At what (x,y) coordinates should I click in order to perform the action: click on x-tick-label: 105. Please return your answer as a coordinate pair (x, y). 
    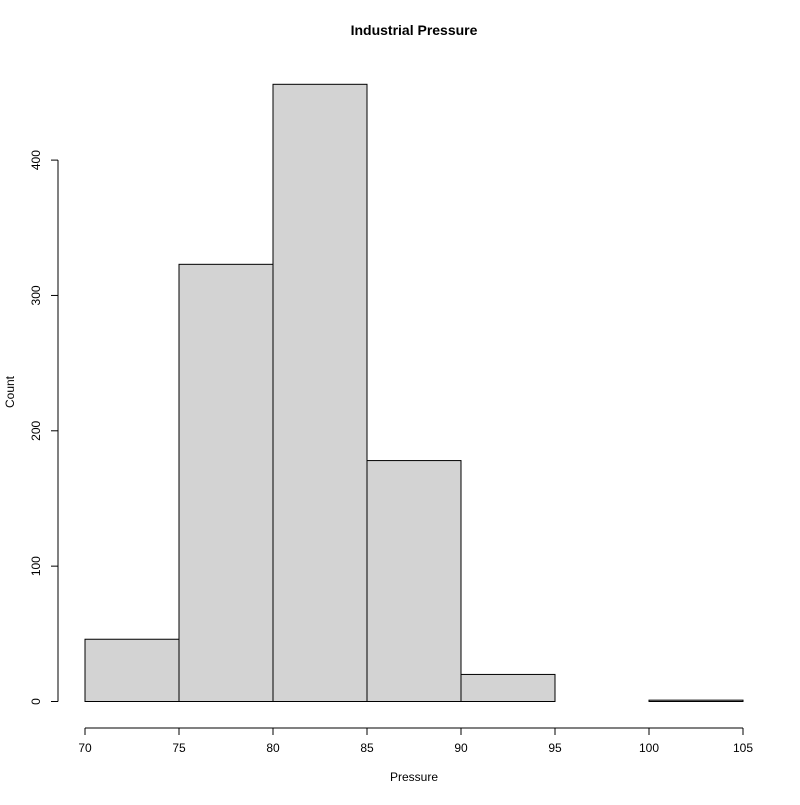
    Looking at the image, I should click on (743, 748).